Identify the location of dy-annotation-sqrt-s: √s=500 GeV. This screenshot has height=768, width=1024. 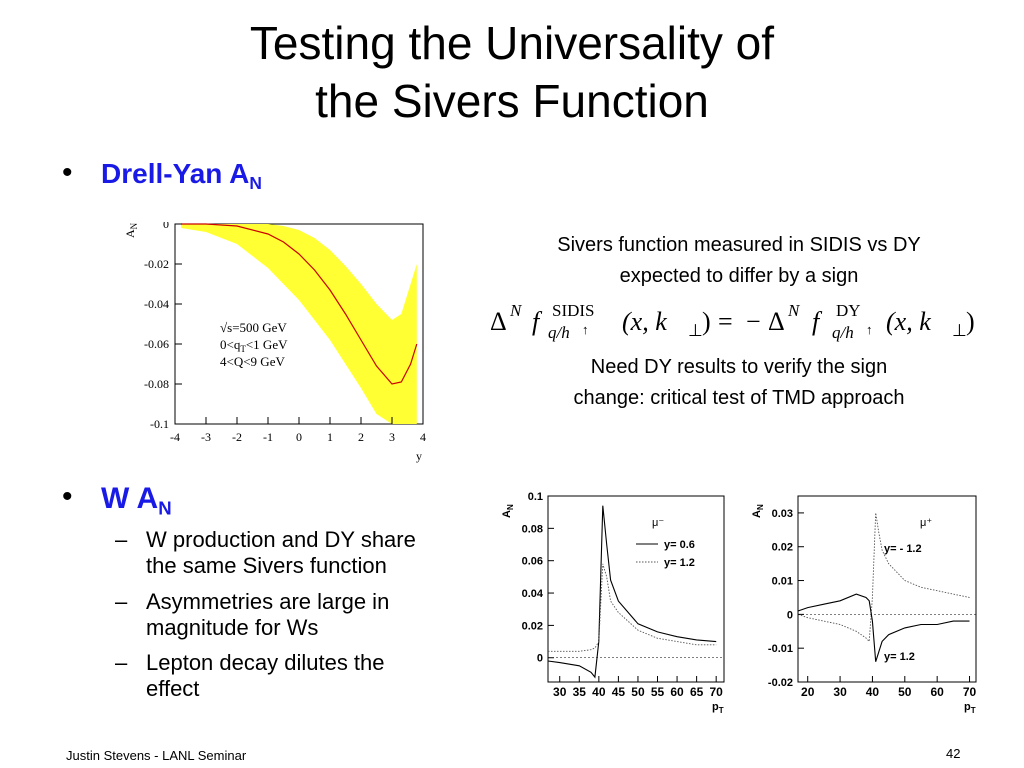
(253, 327).